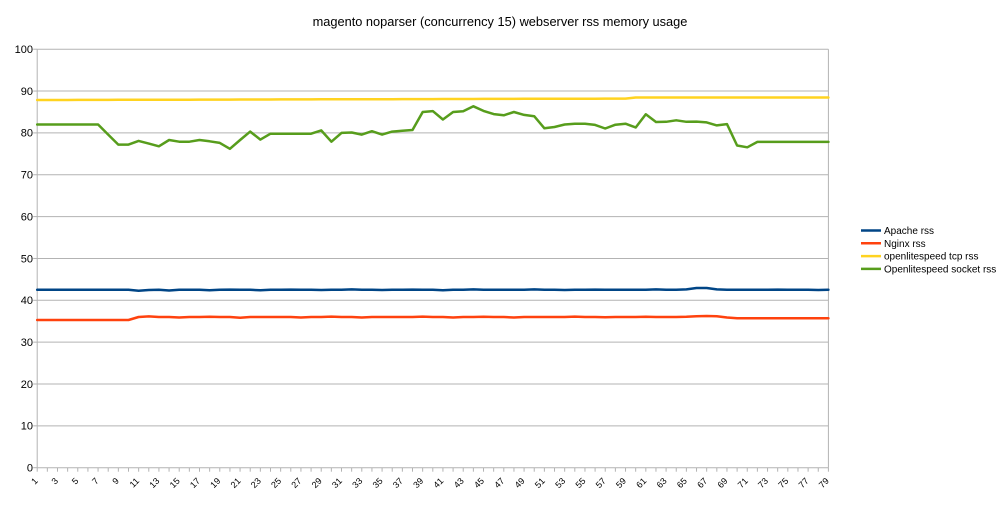  Describe the element at coordinates (27, 427) in the screenshot. I see `svg-text: 10` at that location.